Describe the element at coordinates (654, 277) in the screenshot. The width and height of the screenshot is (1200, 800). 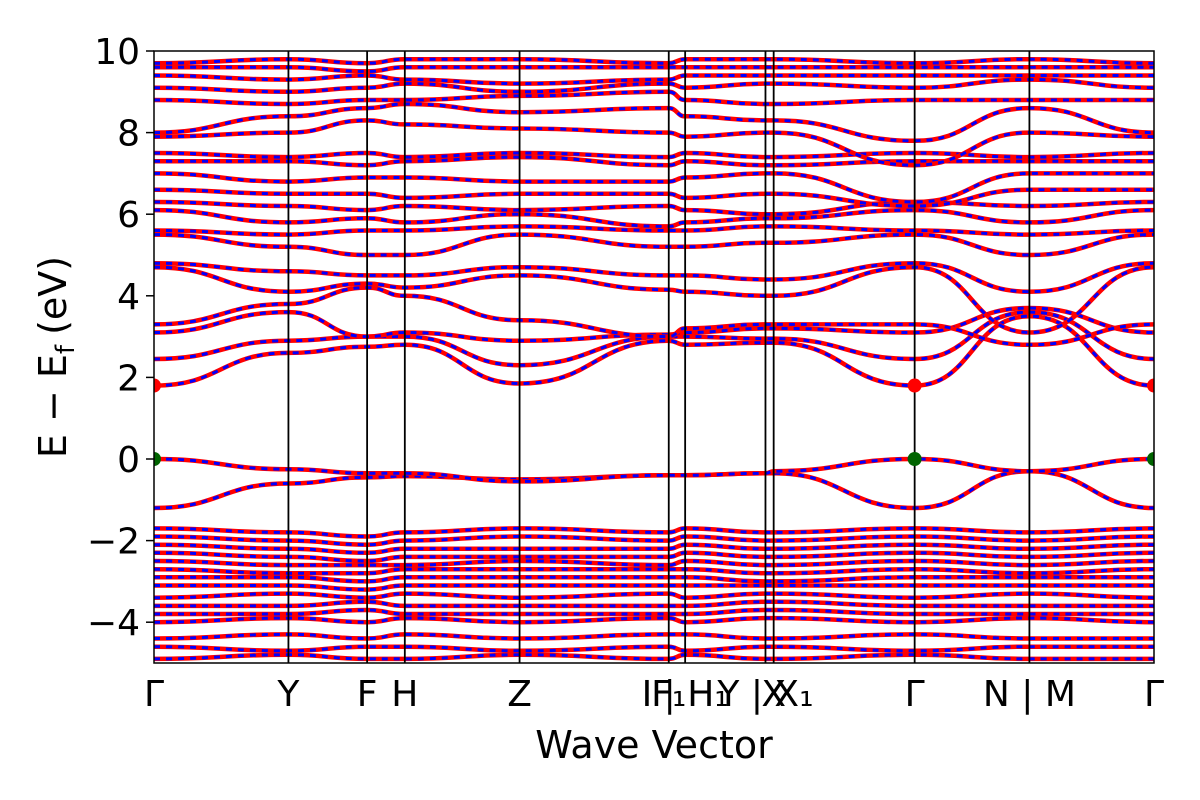
I see `band-7-spin-up` at that location.